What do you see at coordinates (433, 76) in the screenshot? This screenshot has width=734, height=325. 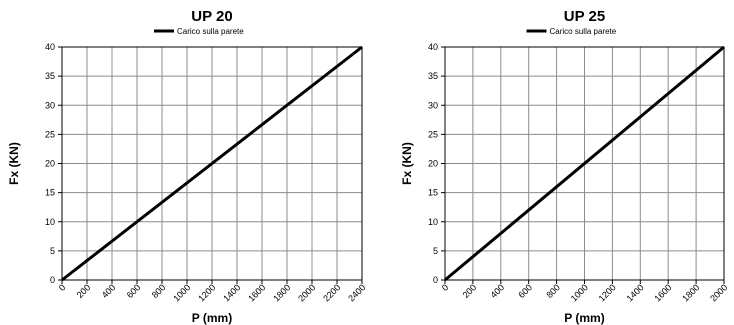 I see `chart2-y-tick-label: 35` at bounding box center [433, 76].